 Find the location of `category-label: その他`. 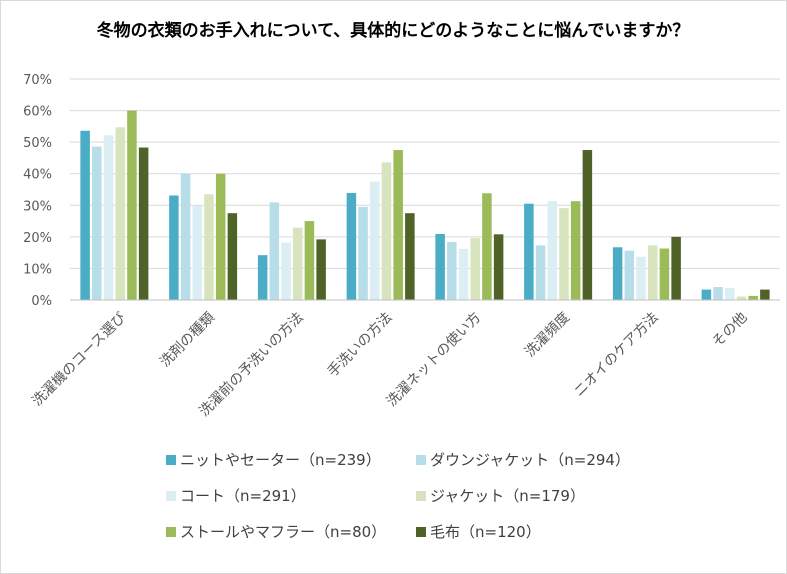

category-label: その他 is located at coordinates (729, 330).